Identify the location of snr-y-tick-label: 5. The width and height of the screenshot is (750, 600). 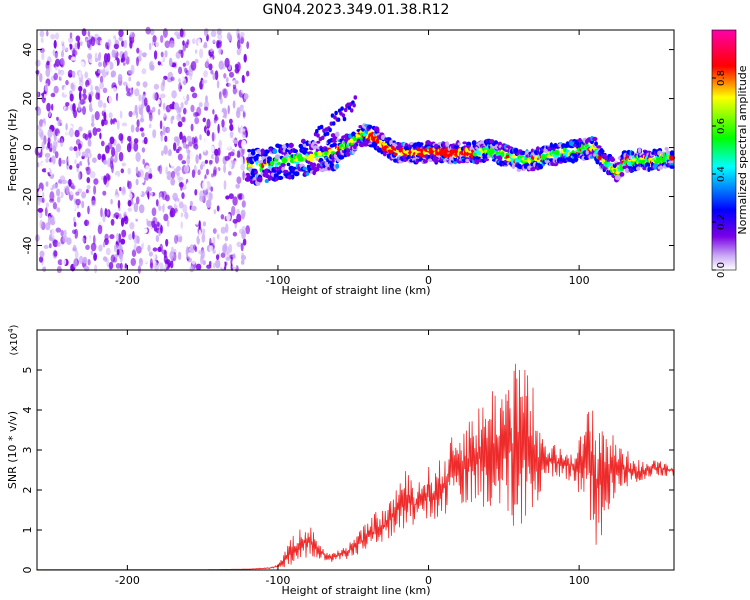
(27, 370).